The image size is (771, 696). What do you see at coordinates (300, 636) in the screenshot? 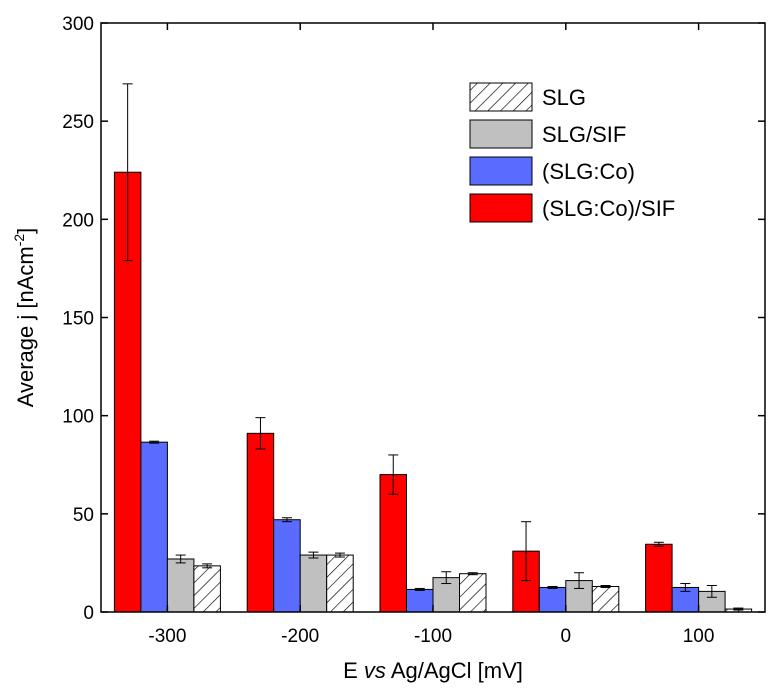
I see `x-tick-label: -200` at bounding box center [300, 636].